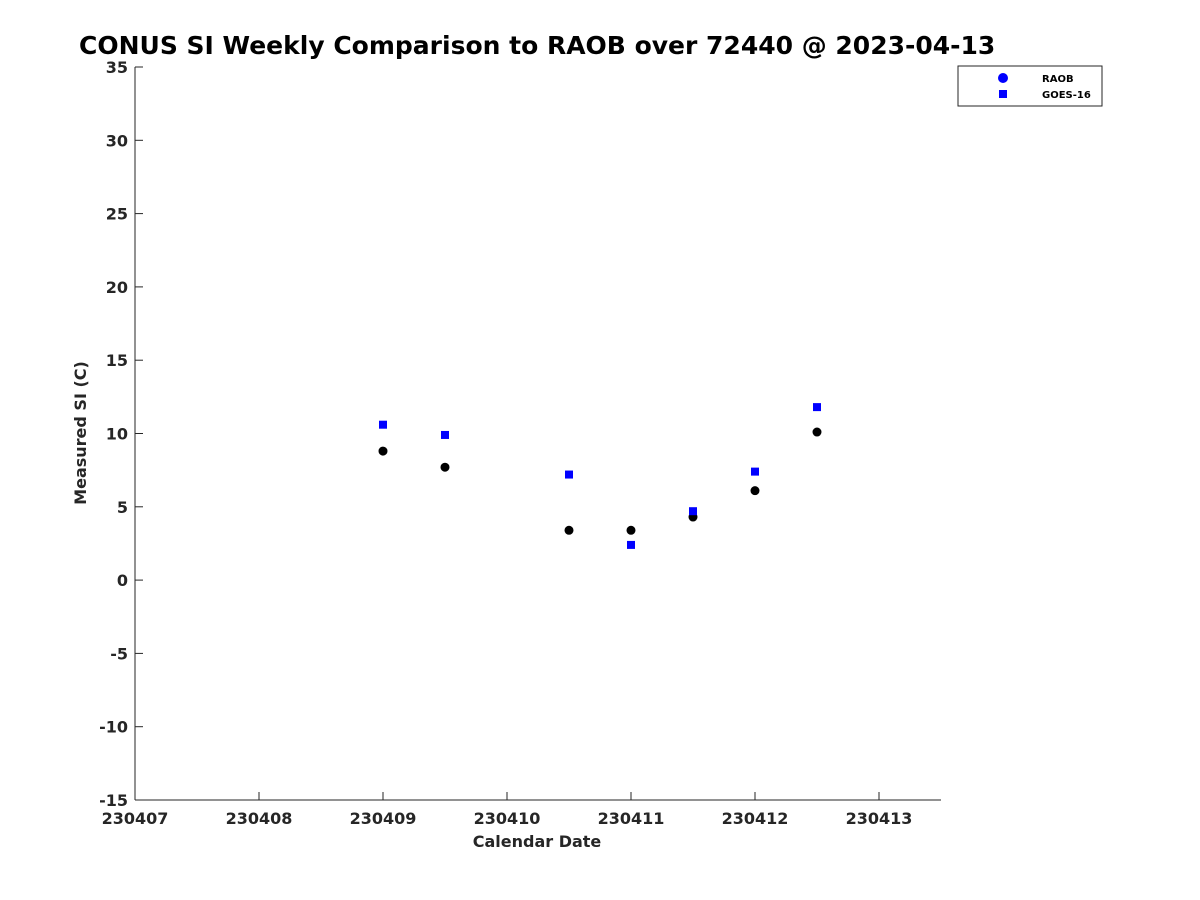 This screenshot has width=1200, height=900. Describe the element at coordinates (507, 818) in the screenshot. I see `x-tick-label: 230410` at that location.